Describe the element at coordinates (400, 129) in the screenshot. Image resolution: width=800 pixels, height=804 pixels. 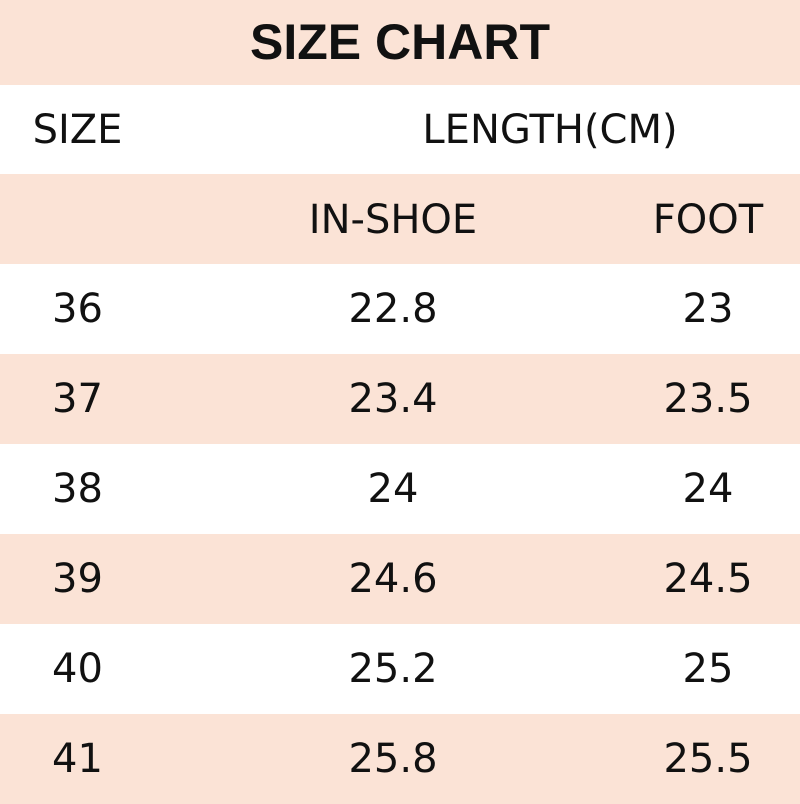
I see `header-row` at that location.